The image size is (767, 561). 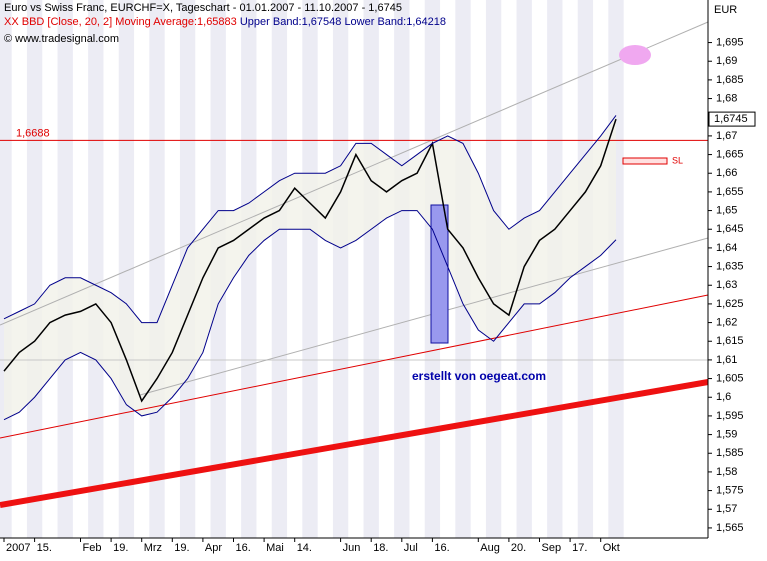 What do you see at coordinates (411, 548) in the screenshot?
I see `x-tick-label: Jul` at bounding box center [411, 548].